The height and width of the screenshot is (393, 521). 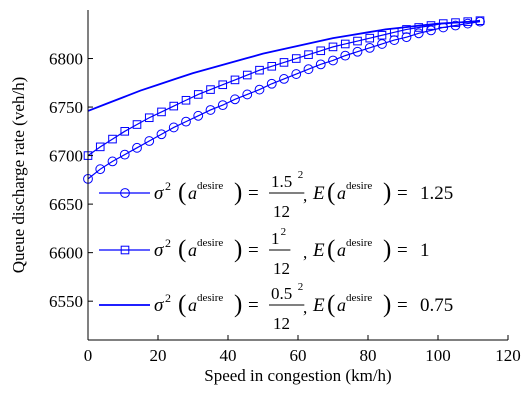 I want to click on y-tick-label: 6600, so click(x=66, y=253).